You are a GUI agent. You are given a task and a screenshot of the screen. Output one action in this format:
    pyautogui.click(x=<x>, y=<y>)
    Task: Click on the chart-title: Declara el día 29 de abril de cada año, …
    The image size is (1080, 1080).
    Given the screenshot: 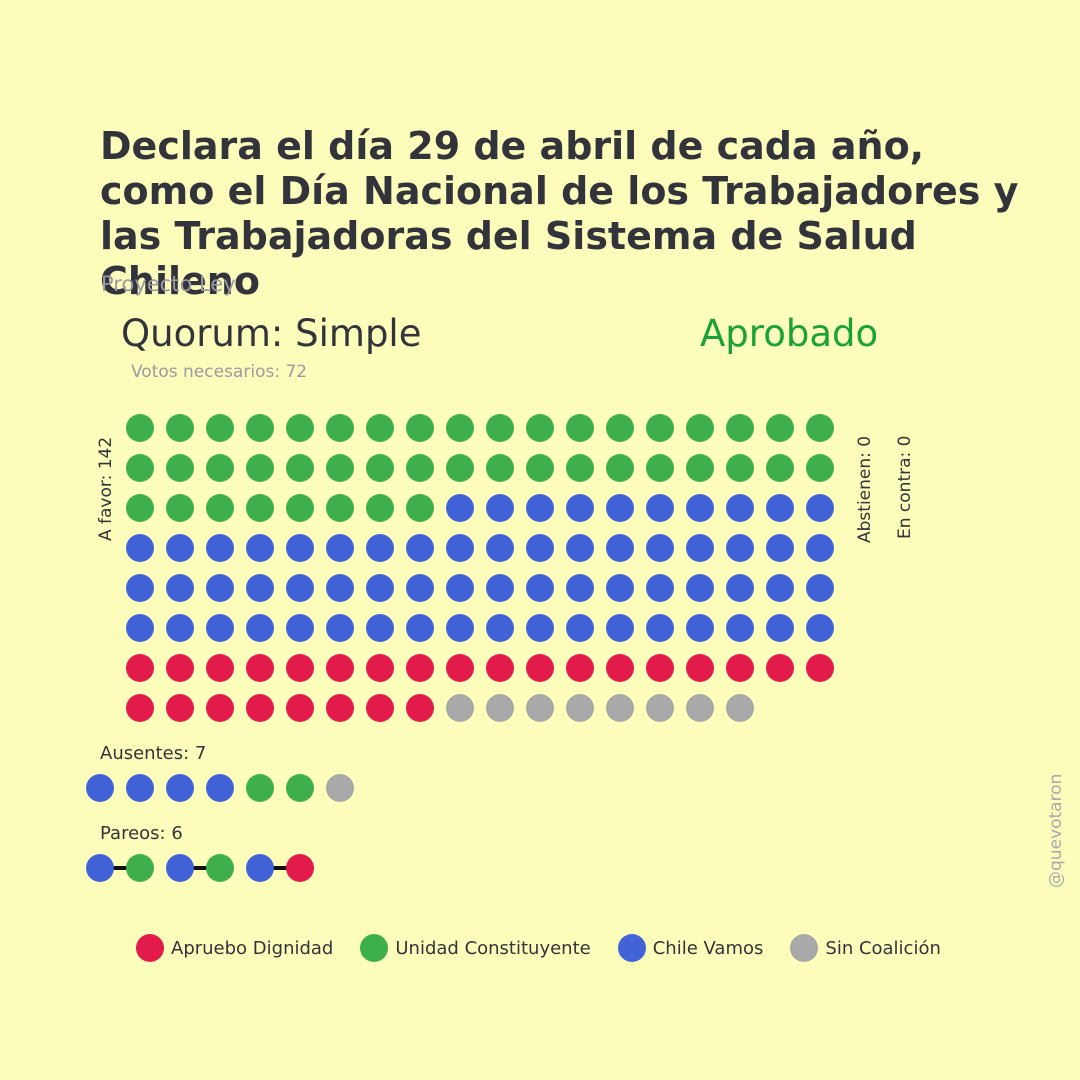 What is the action you would take?
    pyautogui.click(x=559, y=213)
    